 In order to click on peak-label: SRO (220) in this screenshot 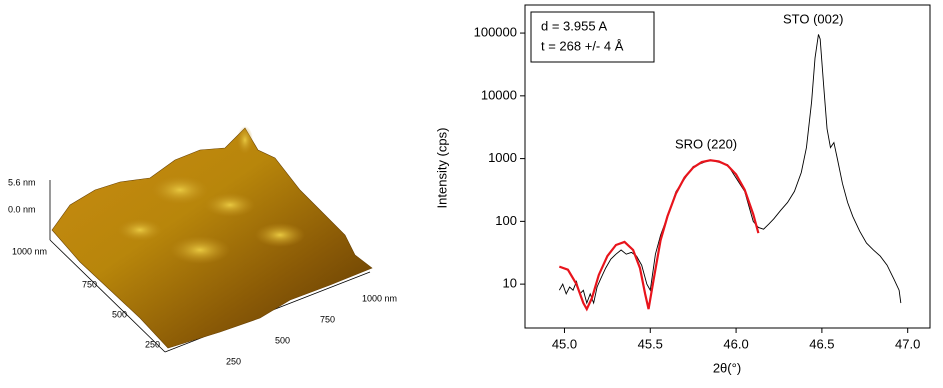, I will do `click(706, 143)`.